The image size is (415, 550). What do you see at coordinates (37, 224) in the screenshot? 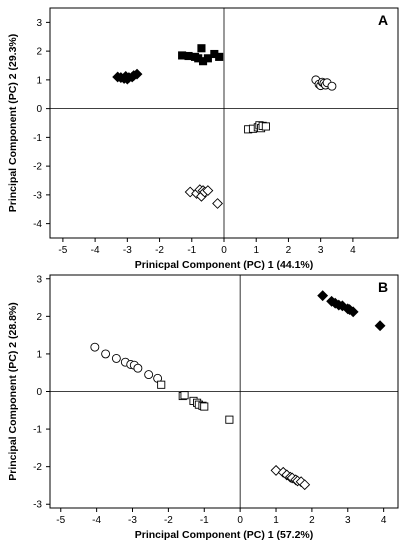
I see `y-tick-label: -4` at bounding box center [37, 224].